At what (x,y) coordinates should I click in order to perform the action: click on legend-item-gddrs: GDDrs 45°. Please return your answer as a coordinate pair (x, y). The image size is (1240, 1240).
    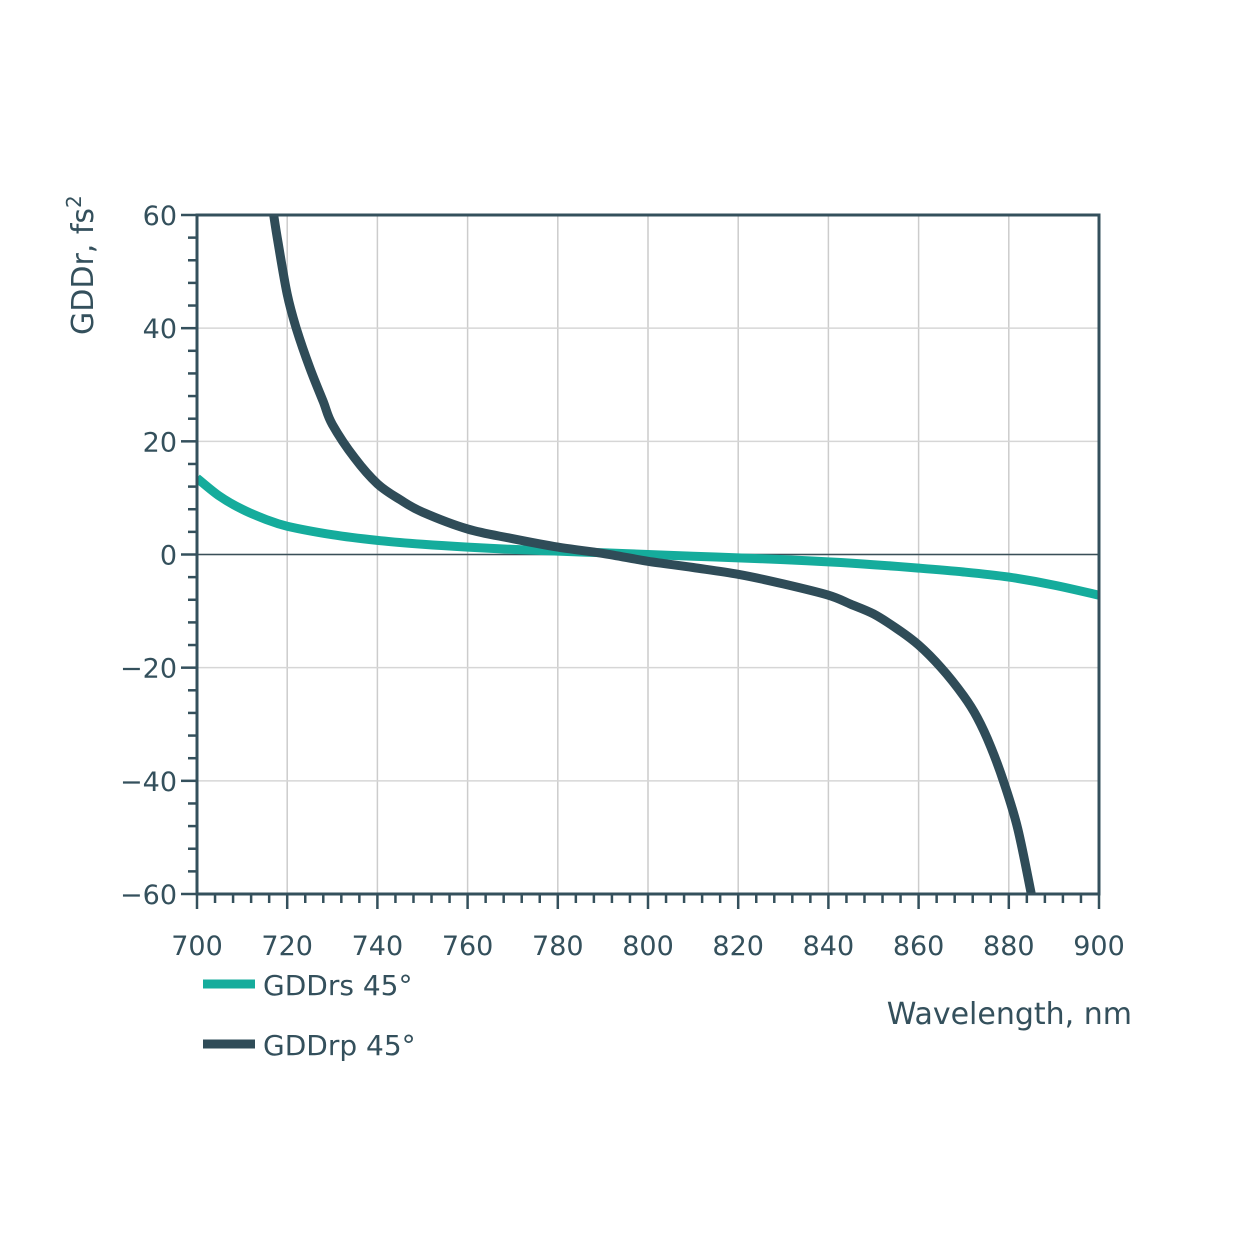
    Looking at the image, I should click on (307, 985).